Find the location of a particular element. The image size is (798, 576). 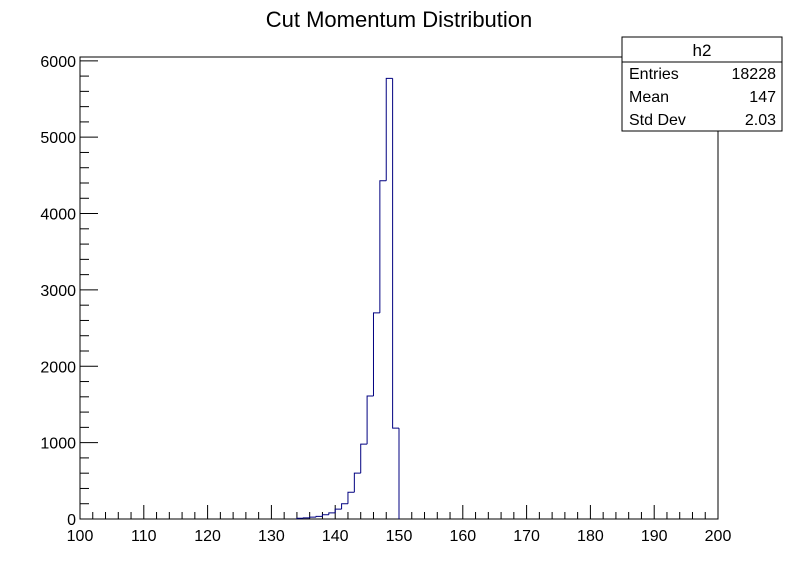

y-tick-label: 3000 is located at coordinates (58, 291).